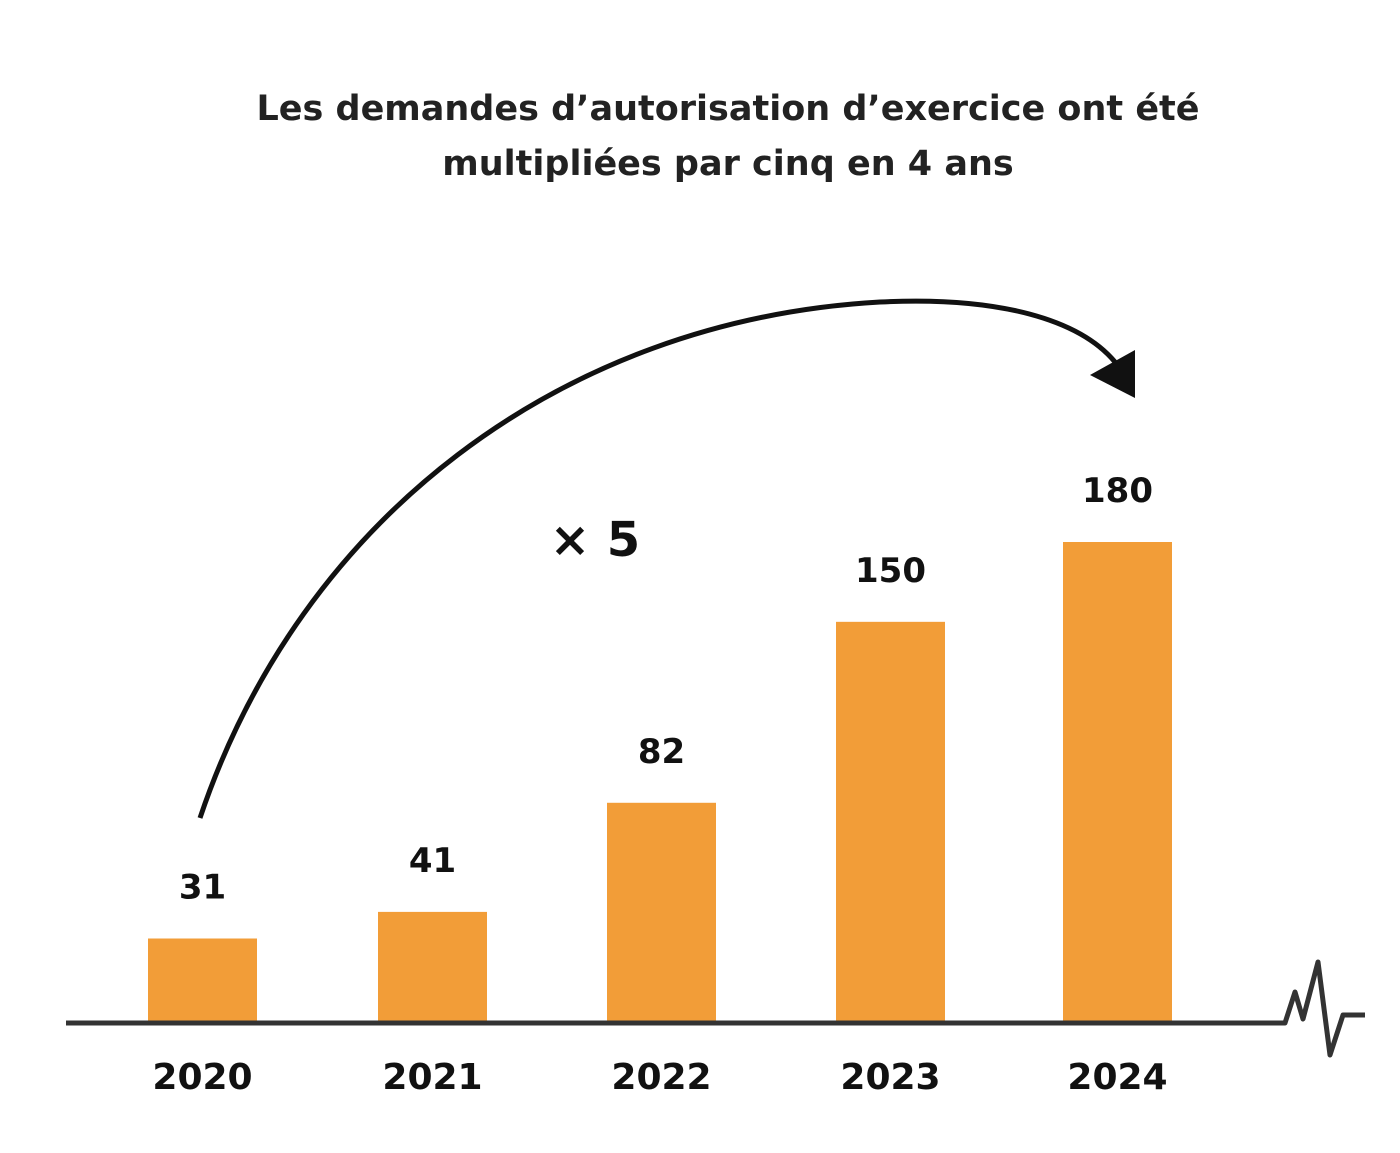 Image resolution: width=1400 pixels, height=1153 pixels. Describe the element at coordinates (890, 1077) in the screenshot. I see `x-tick-label-2023: 2023` at that location.